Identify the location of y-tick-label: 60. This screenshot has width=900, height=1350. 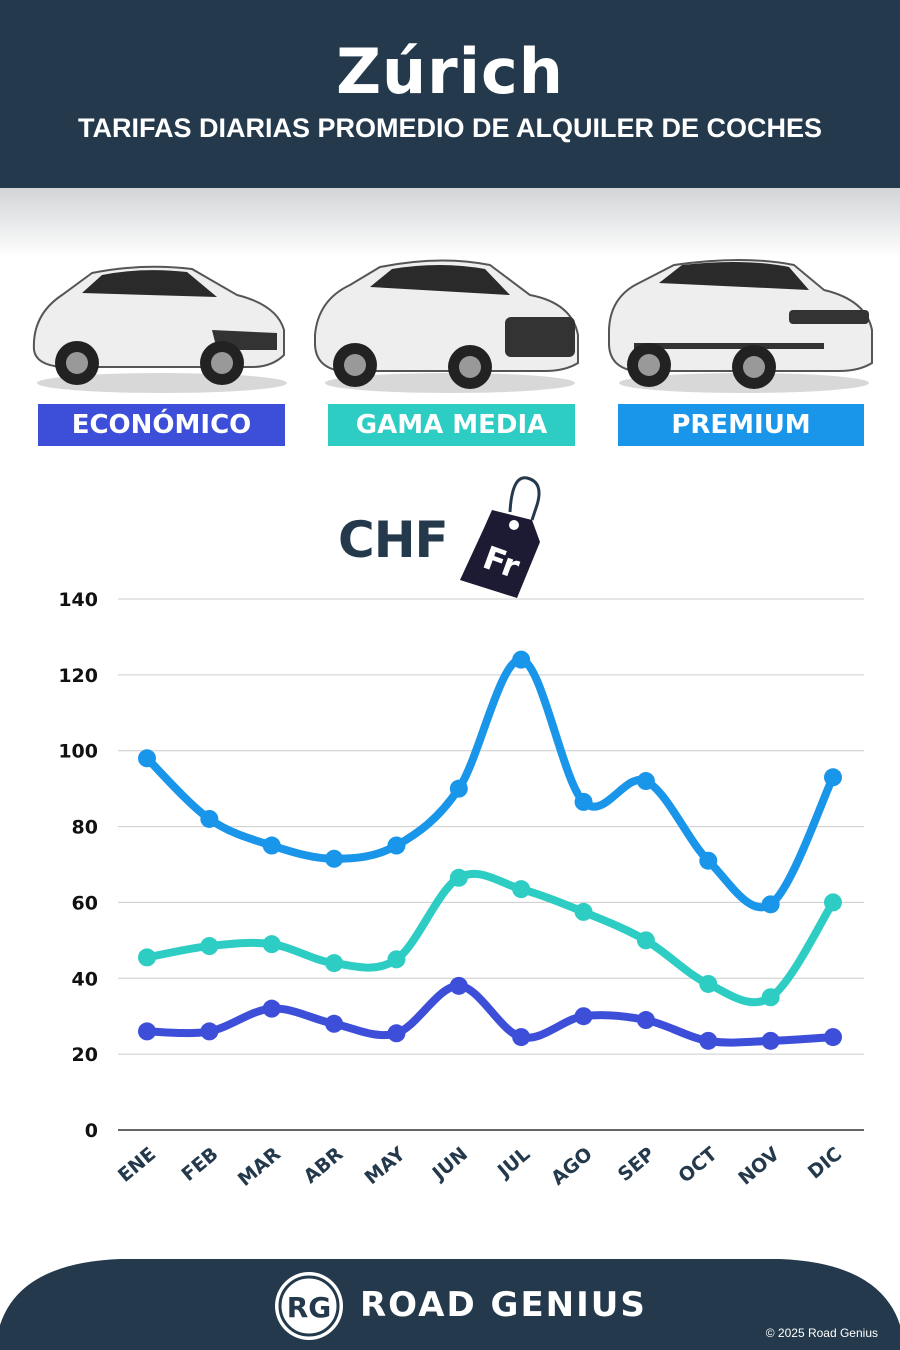
(85, 903).